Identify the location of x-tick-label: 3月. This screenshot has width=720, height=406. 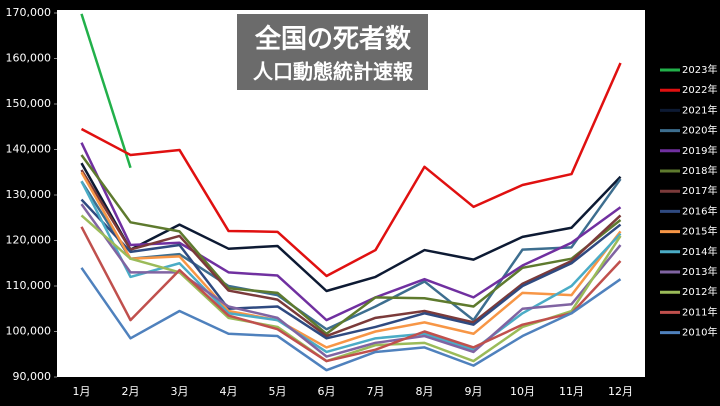
(180, 391).